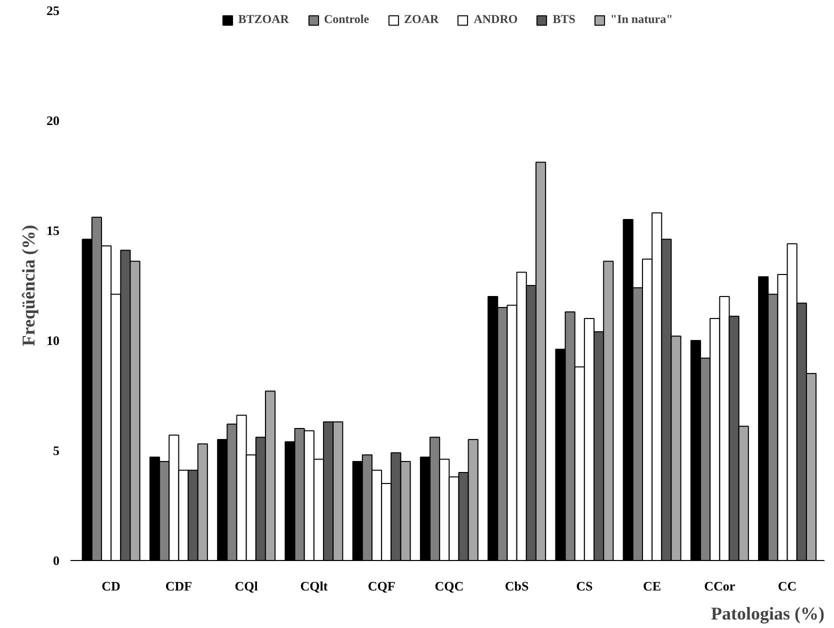 The height and width of the screenshot is (628, 834). What do you see at coordinates (516, 586) in the screenshot?
I see `x-tick-label: CbS` at bounding box center [516, 586].